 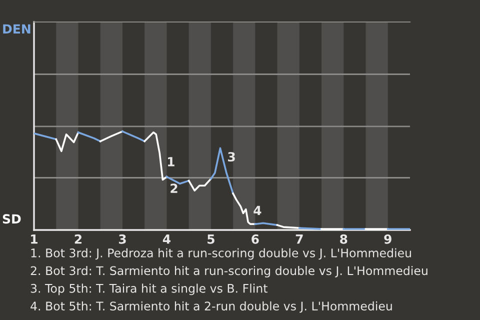 I want to click on text: DEN, so click(x=16, y=29).